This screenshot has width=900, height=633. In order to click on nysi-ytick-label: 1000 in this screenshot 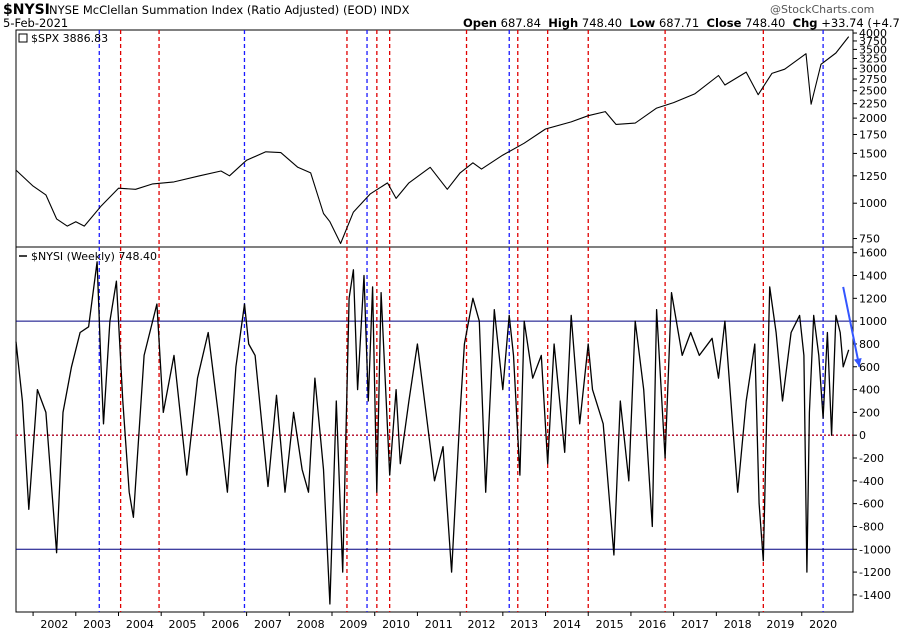, I will do `click(873, 321)`.